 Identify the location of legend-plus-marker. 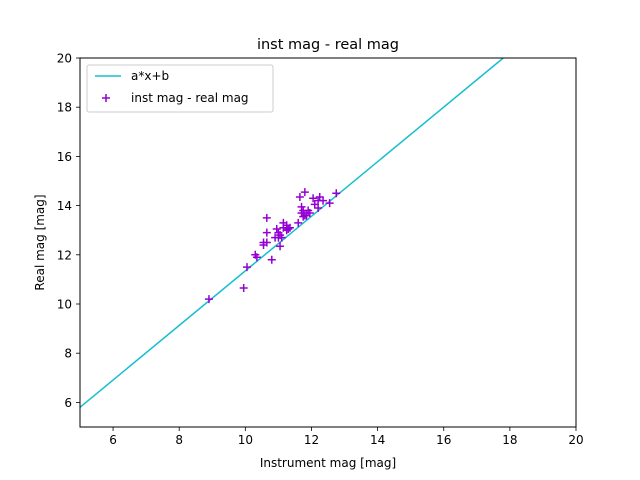
(106, 98).